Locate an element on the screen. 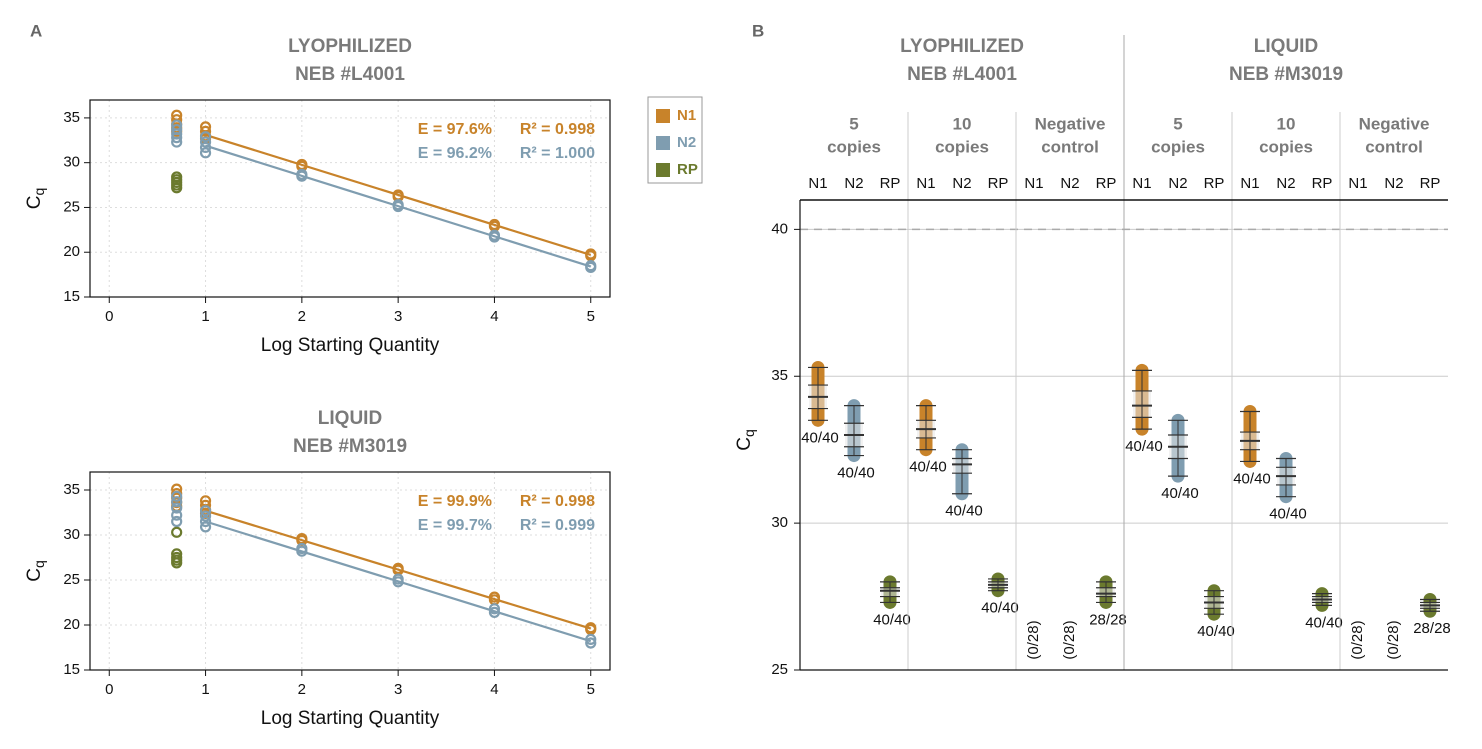 The width and height of the screenshot is (1482, 749). chart-title: LIQUID is located at coordinates (350, 418).